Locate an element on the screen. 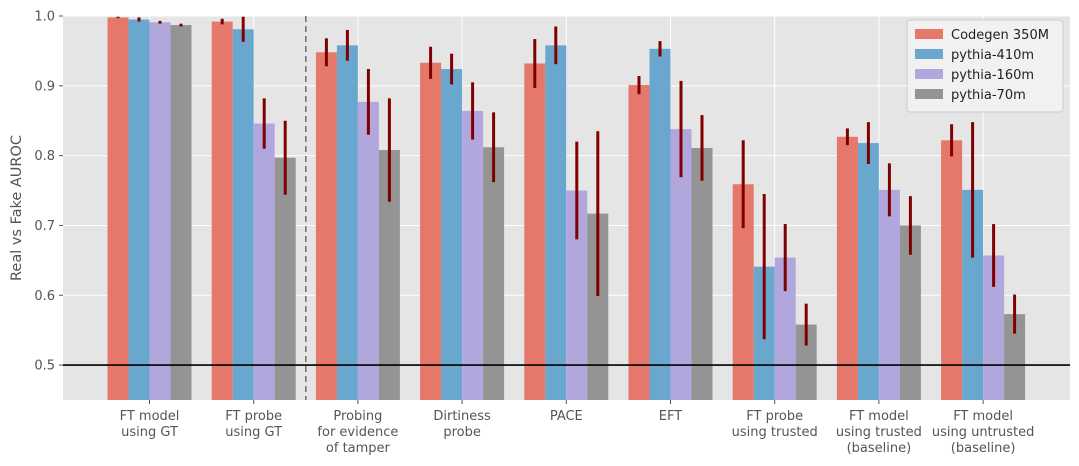 The width and height of the screenshot is (1079, 466). y-axis-label: Real vs Fake AUROC is located at coordinates (17, 208).